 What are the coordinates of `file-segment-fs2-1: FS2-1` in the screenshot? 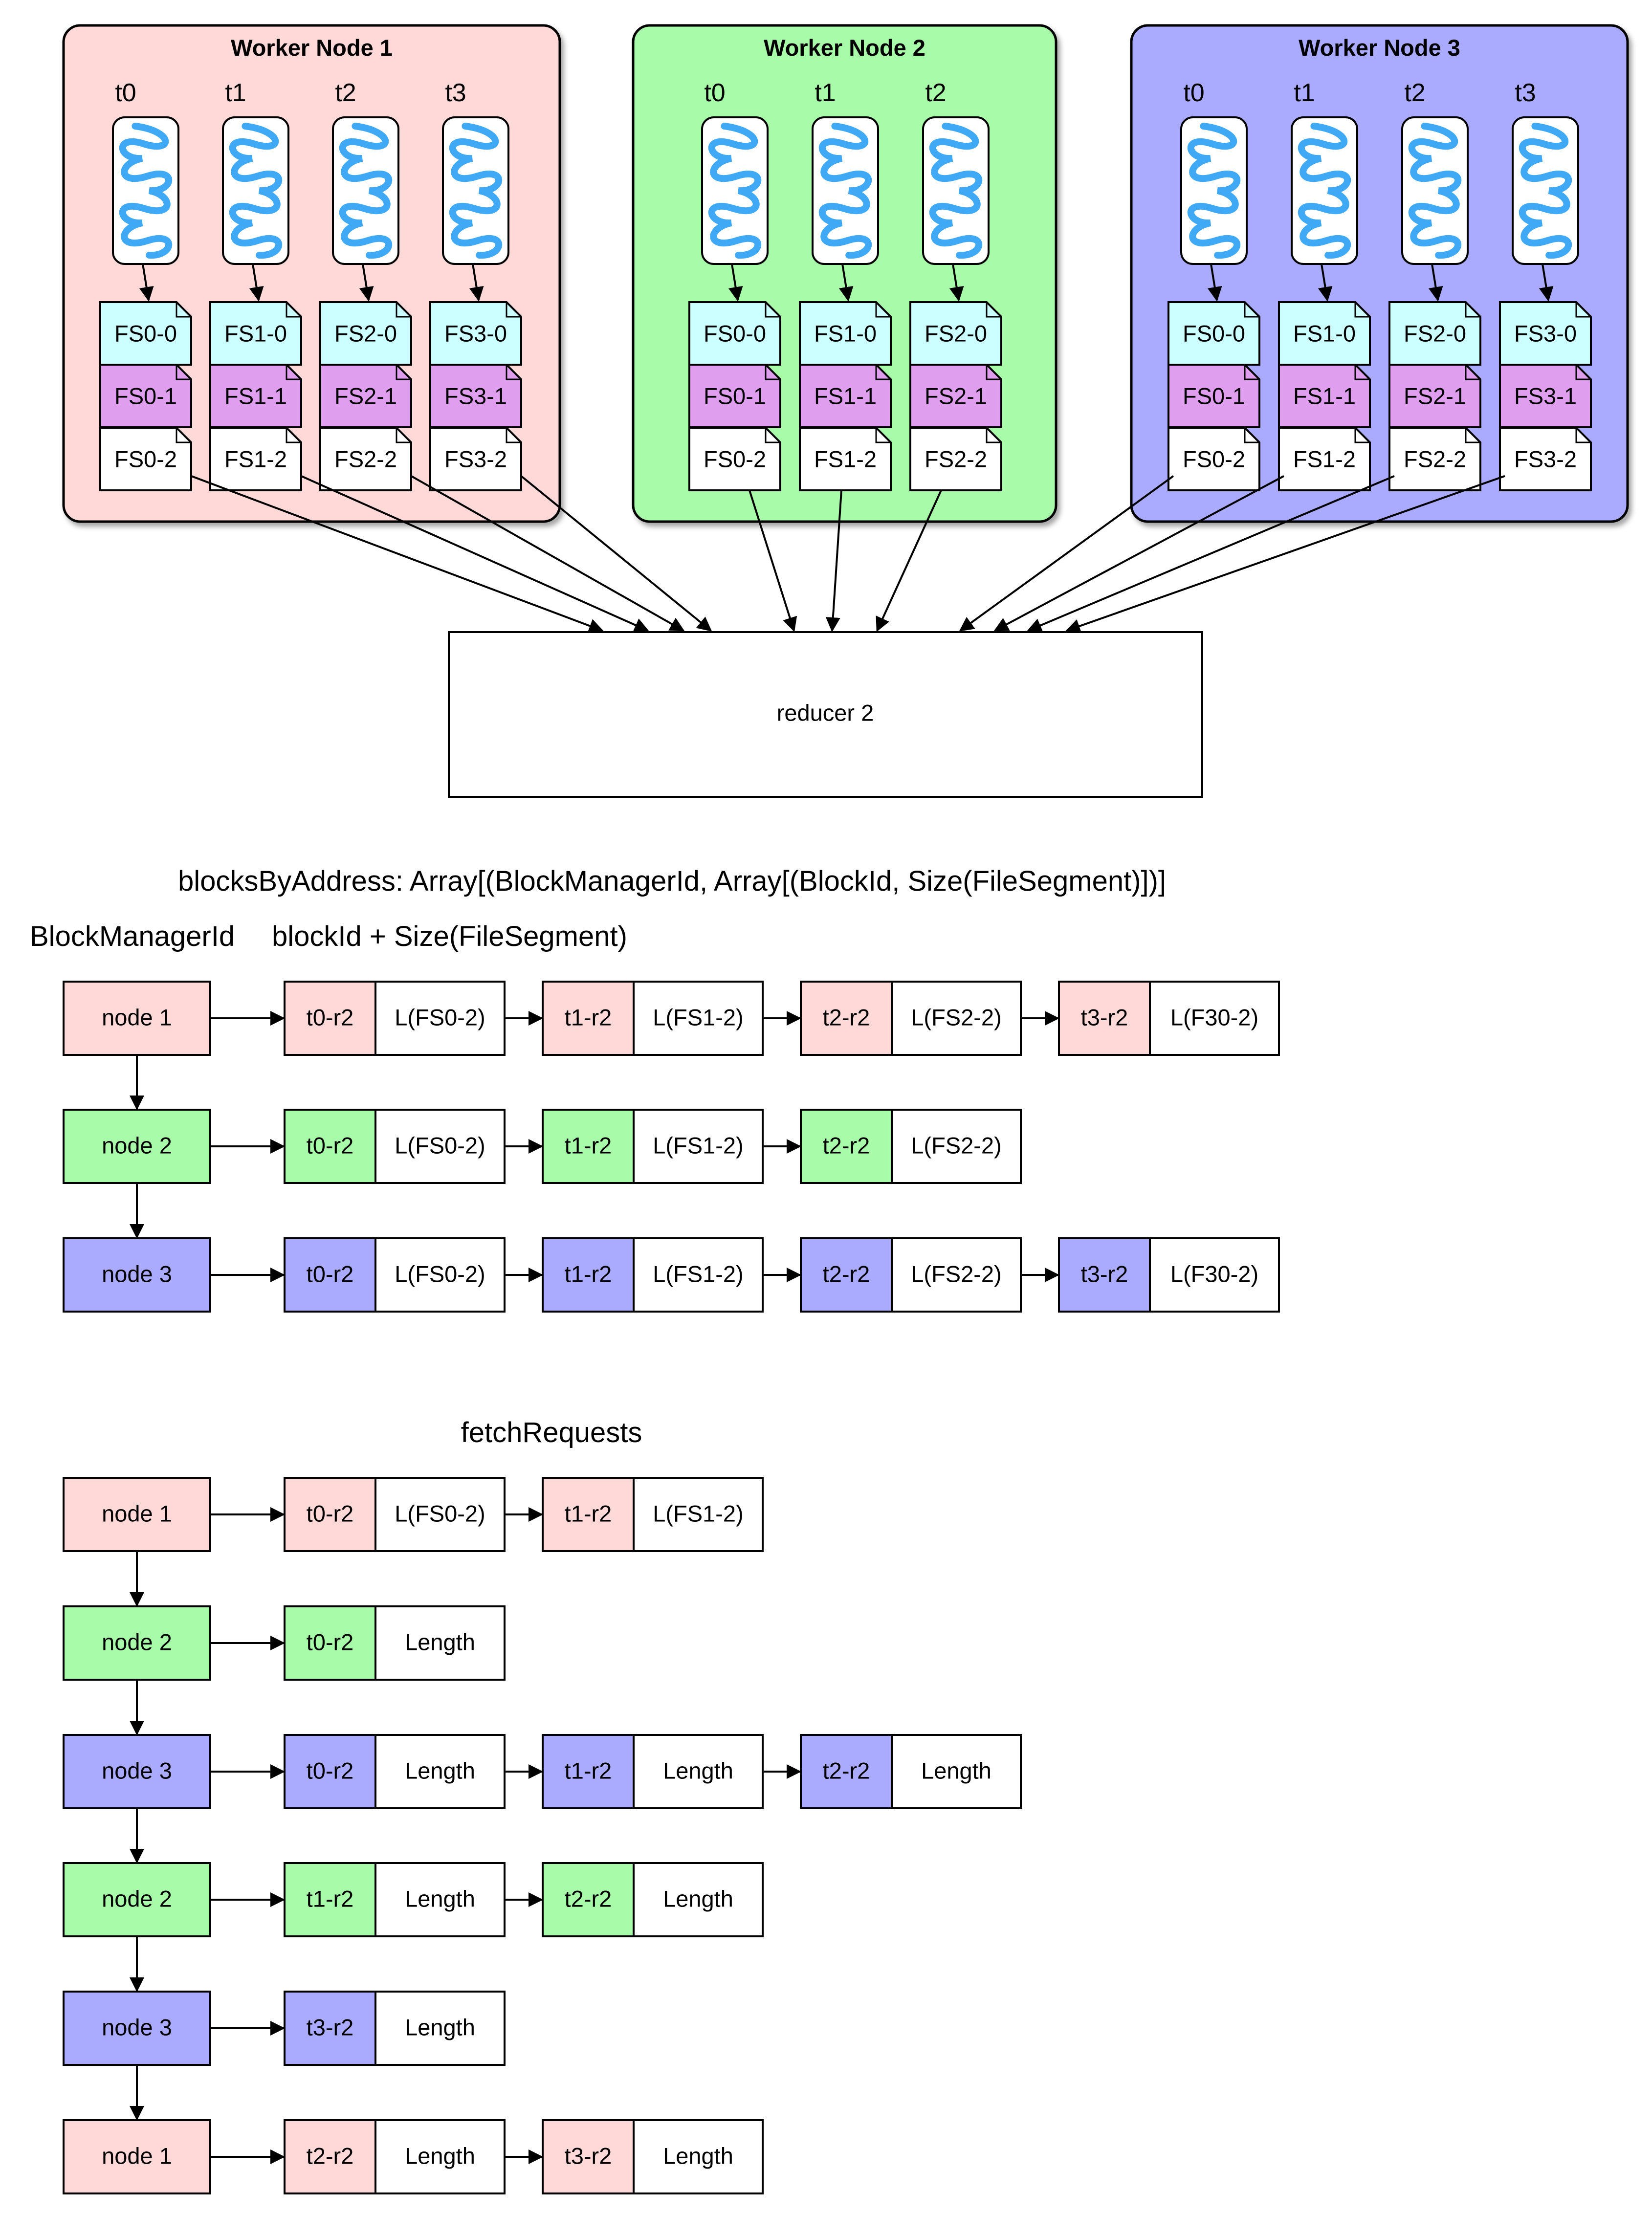 It's located at (1434, 396).